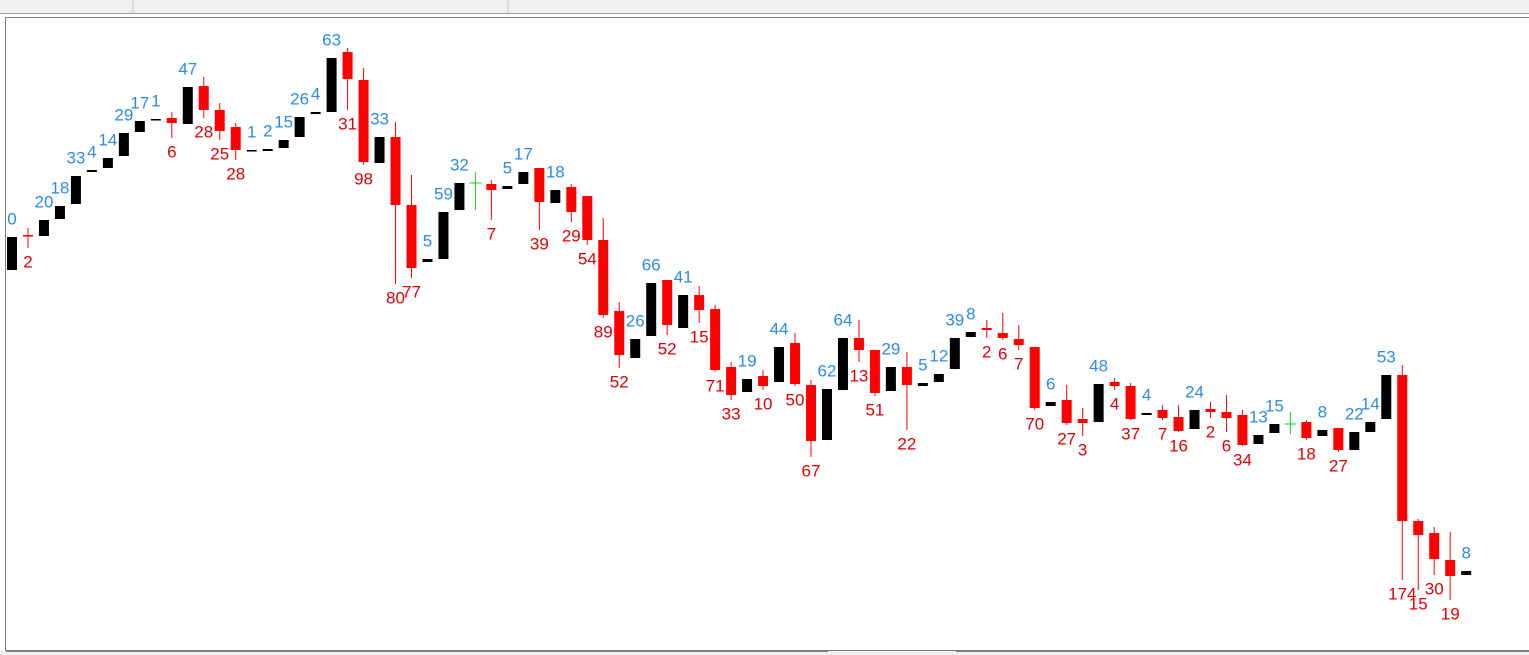 The height and width of the screenshot is (655, 1529). I want to click on candle-label: 47, so click(187, 68).